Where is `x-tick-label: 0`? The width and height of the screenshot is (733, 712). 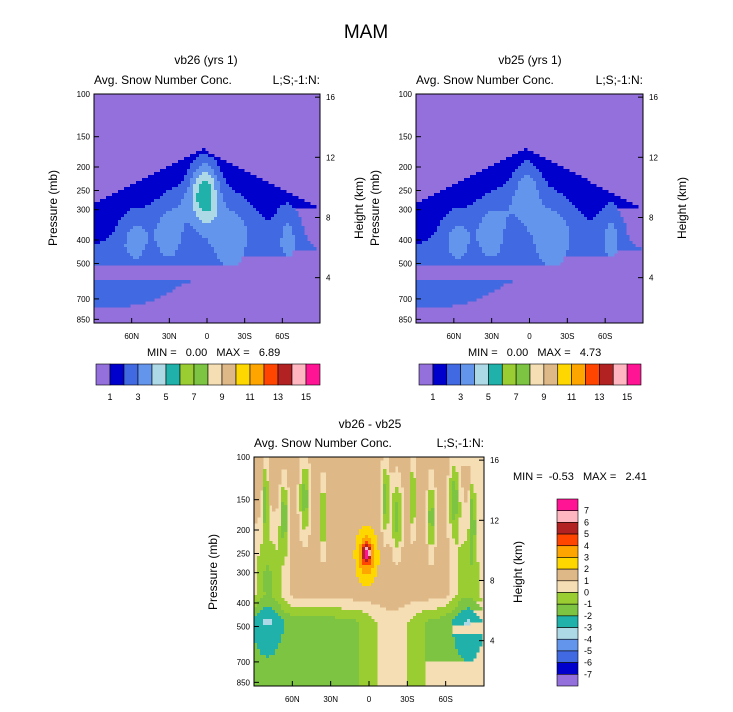
x-tick-label: 0 is located at coordinates (529, 336).